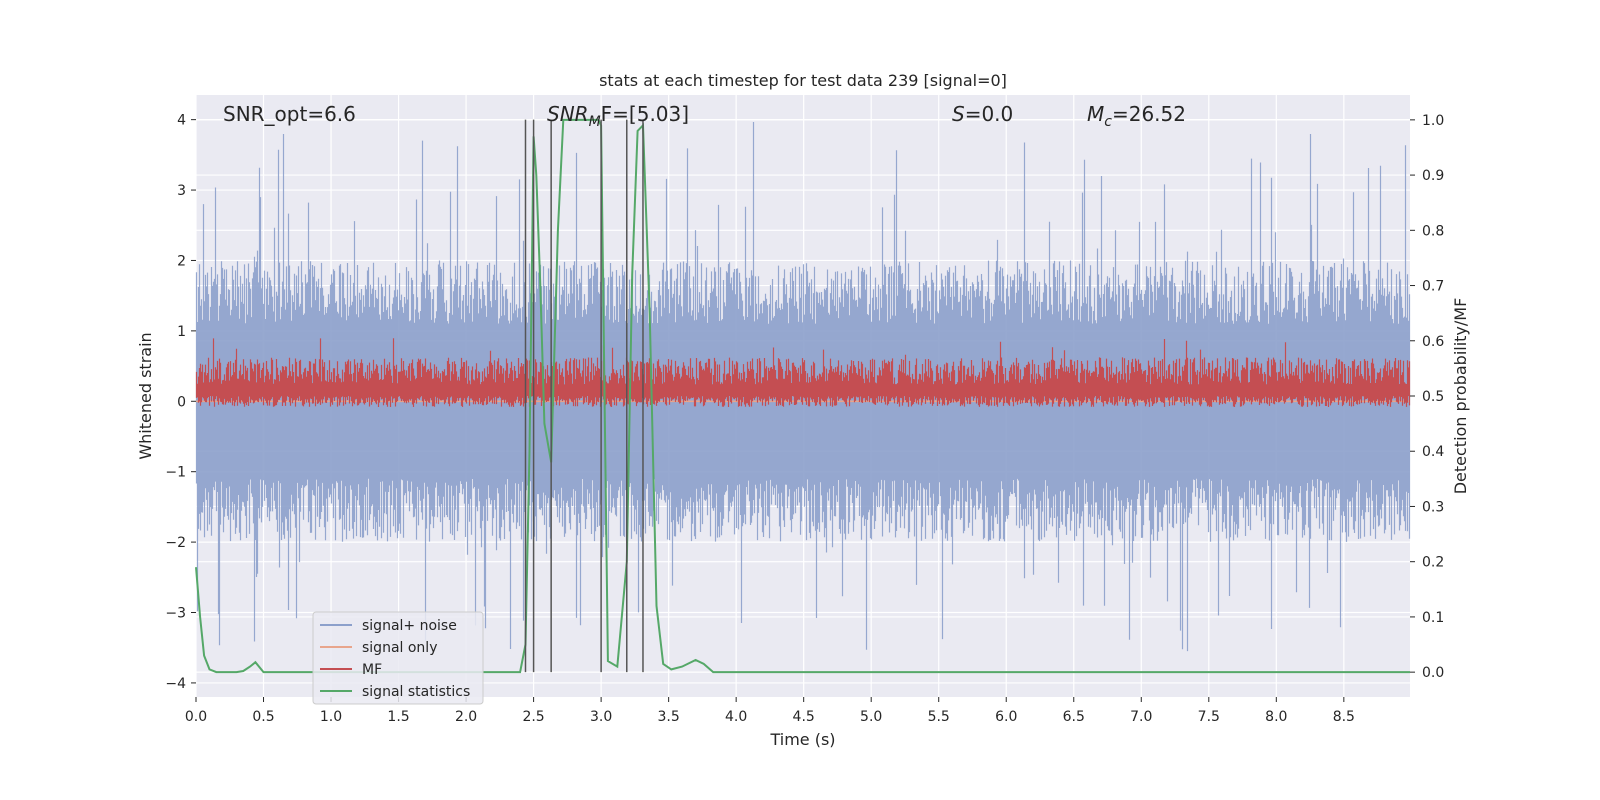 This screenshot has width=1600, height=800. I want to click on y-axis-left-label: Whitened strain, so click(145, 395).